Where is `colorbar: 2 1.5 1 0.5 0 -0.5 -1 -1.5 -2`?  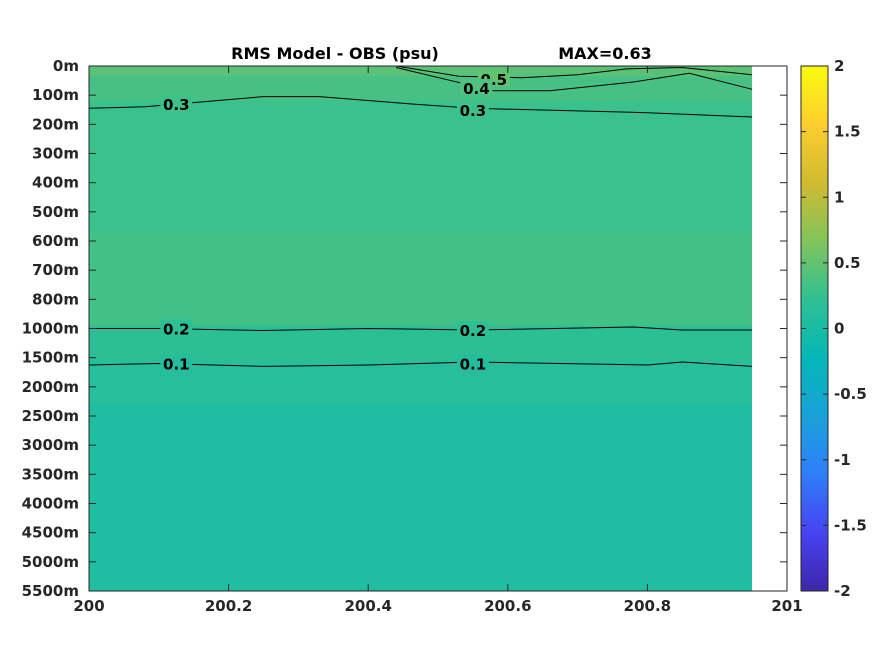 colorbar: 2 1.5 1 0.5 0 -0.5 -1 -1.5 -2 is located at coordinates (833, 328).